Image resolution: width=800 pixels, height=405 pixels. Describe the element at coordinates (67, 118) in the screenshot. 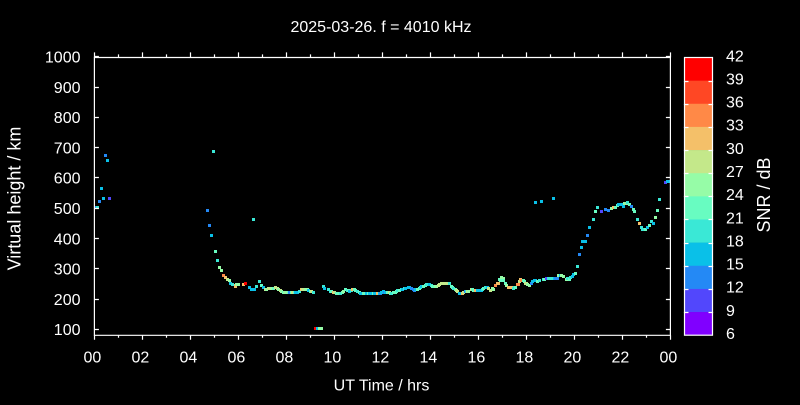

I see `svg-text: 800` at that location.